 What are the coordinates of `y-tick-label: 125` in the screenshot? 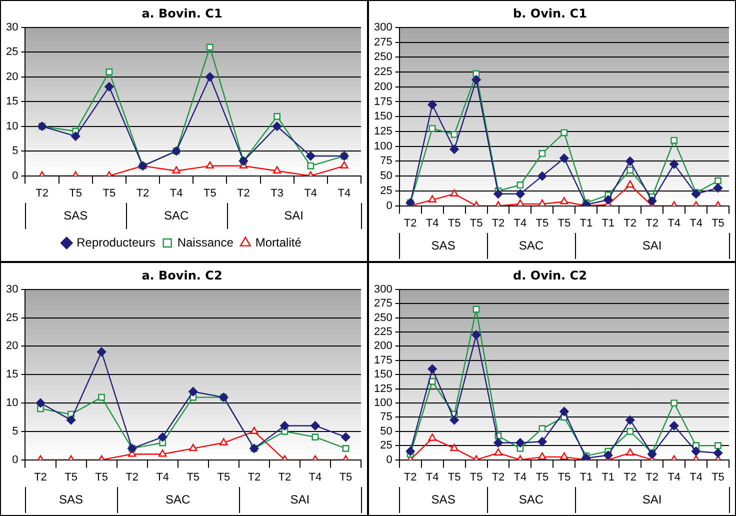 It's located at (383, 388).